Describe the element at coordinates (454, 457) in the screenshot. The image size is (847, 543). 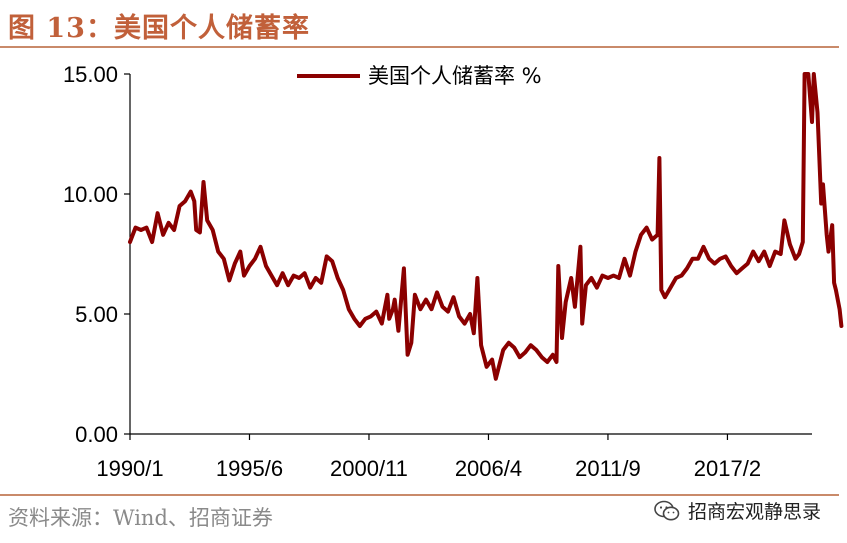
I see `x-axis: 1990/1 1995/6 2000/11 2006/4 2011/9 2017/2` at that location.